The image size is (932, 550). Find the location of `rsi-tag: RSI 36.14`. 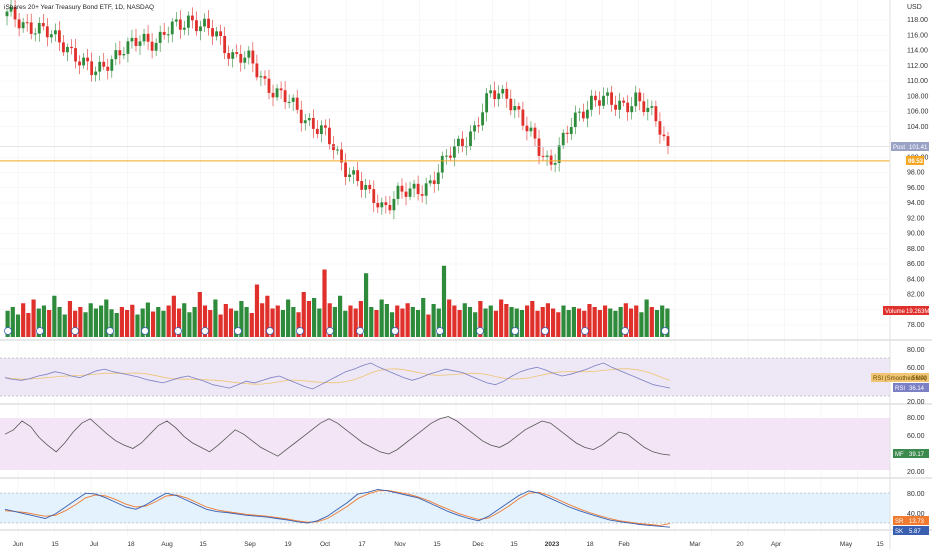

rsi-tag: RSI 36.14 is located at coordinates (911, 387).